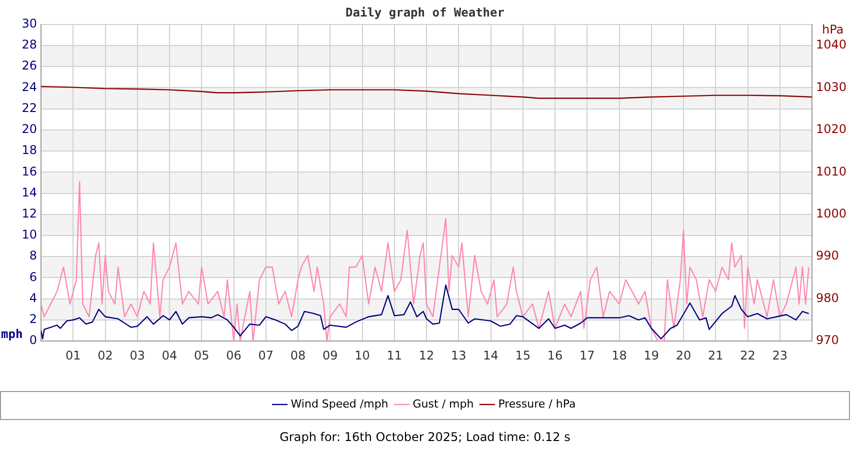 The image size is (850, 450). I want to click on y-tick-label: 22, so click(29, 107).